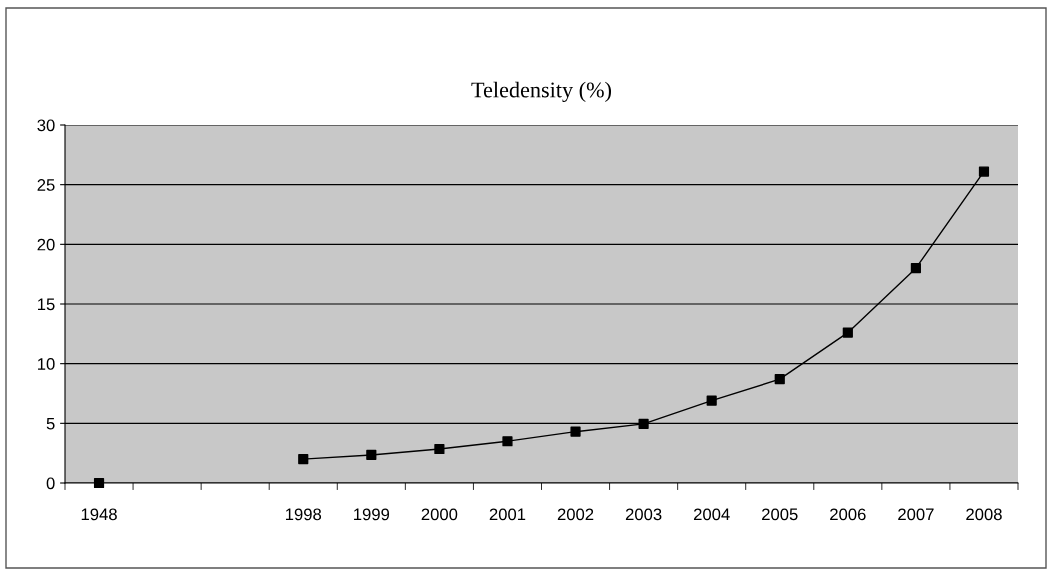  What do you see at coordinates (46, 304) in the screenshot?
I see `y-tick-label: 15` at bounding box center [46, 304].